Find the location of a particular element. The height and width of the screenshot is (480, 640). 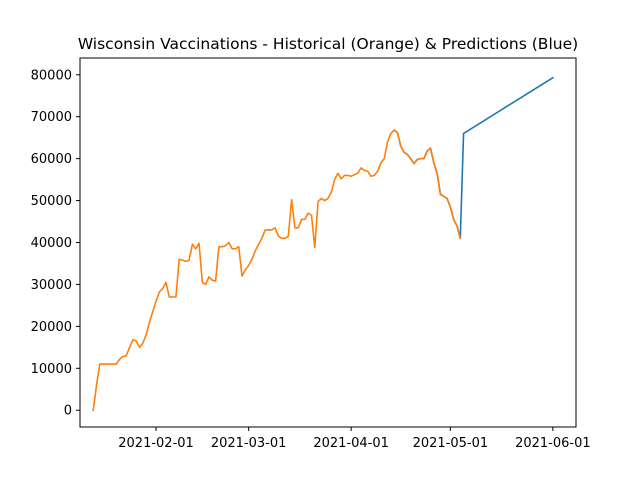

y-tick-label: 30000 is located at coordinates (51, 285).